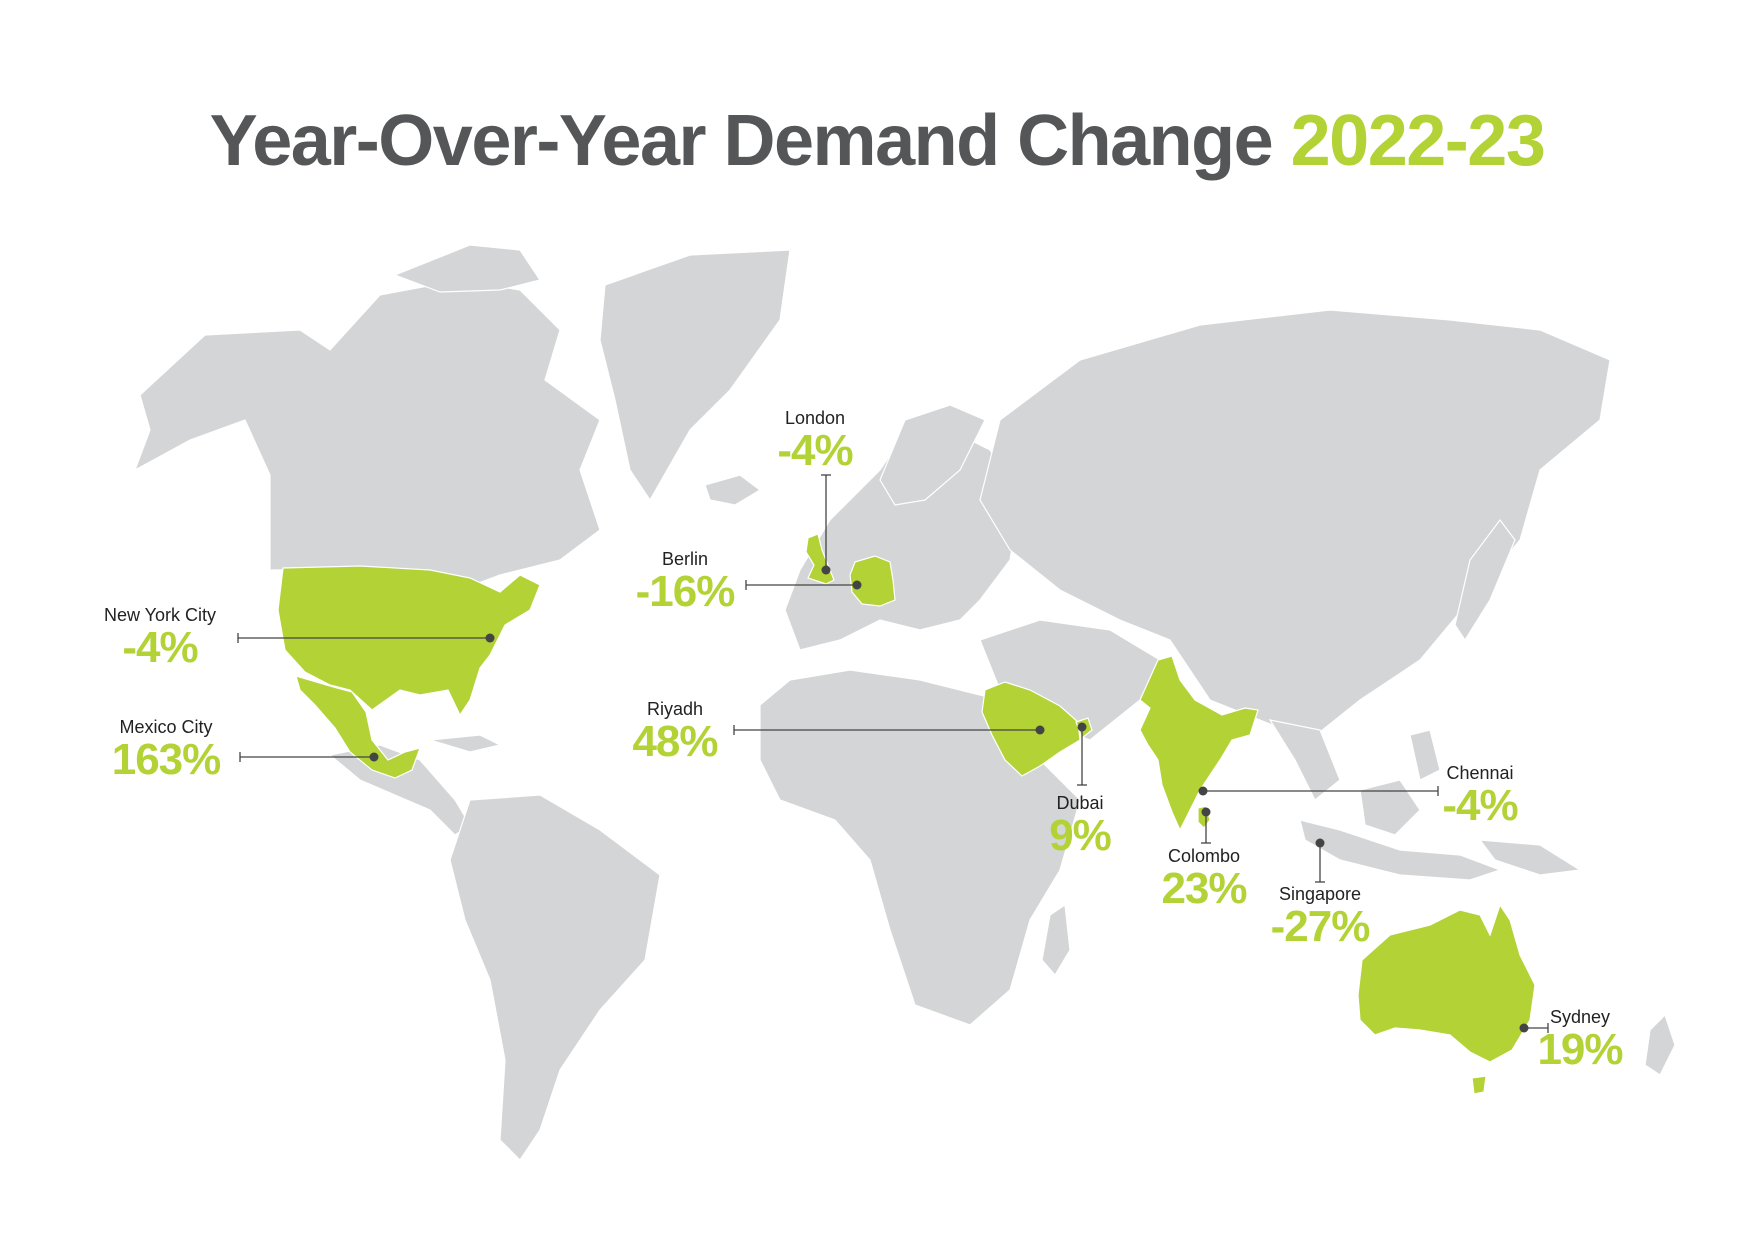 Image resolution: width=1754 pixels, height=1240 pixels. What do you see at coordinates (1082, 727) in the screenshot?
I see `dot-dubai` at bounding box center [1082, 727].